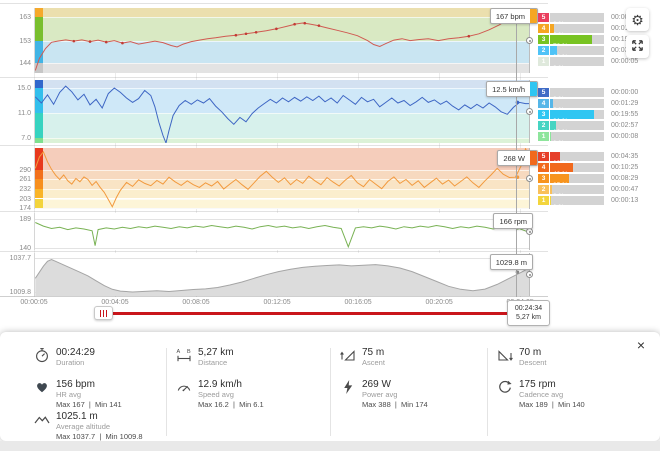 The height and width of the screenshot is (451, 660). I want to click on power-resize-handle, so click(529, 178).